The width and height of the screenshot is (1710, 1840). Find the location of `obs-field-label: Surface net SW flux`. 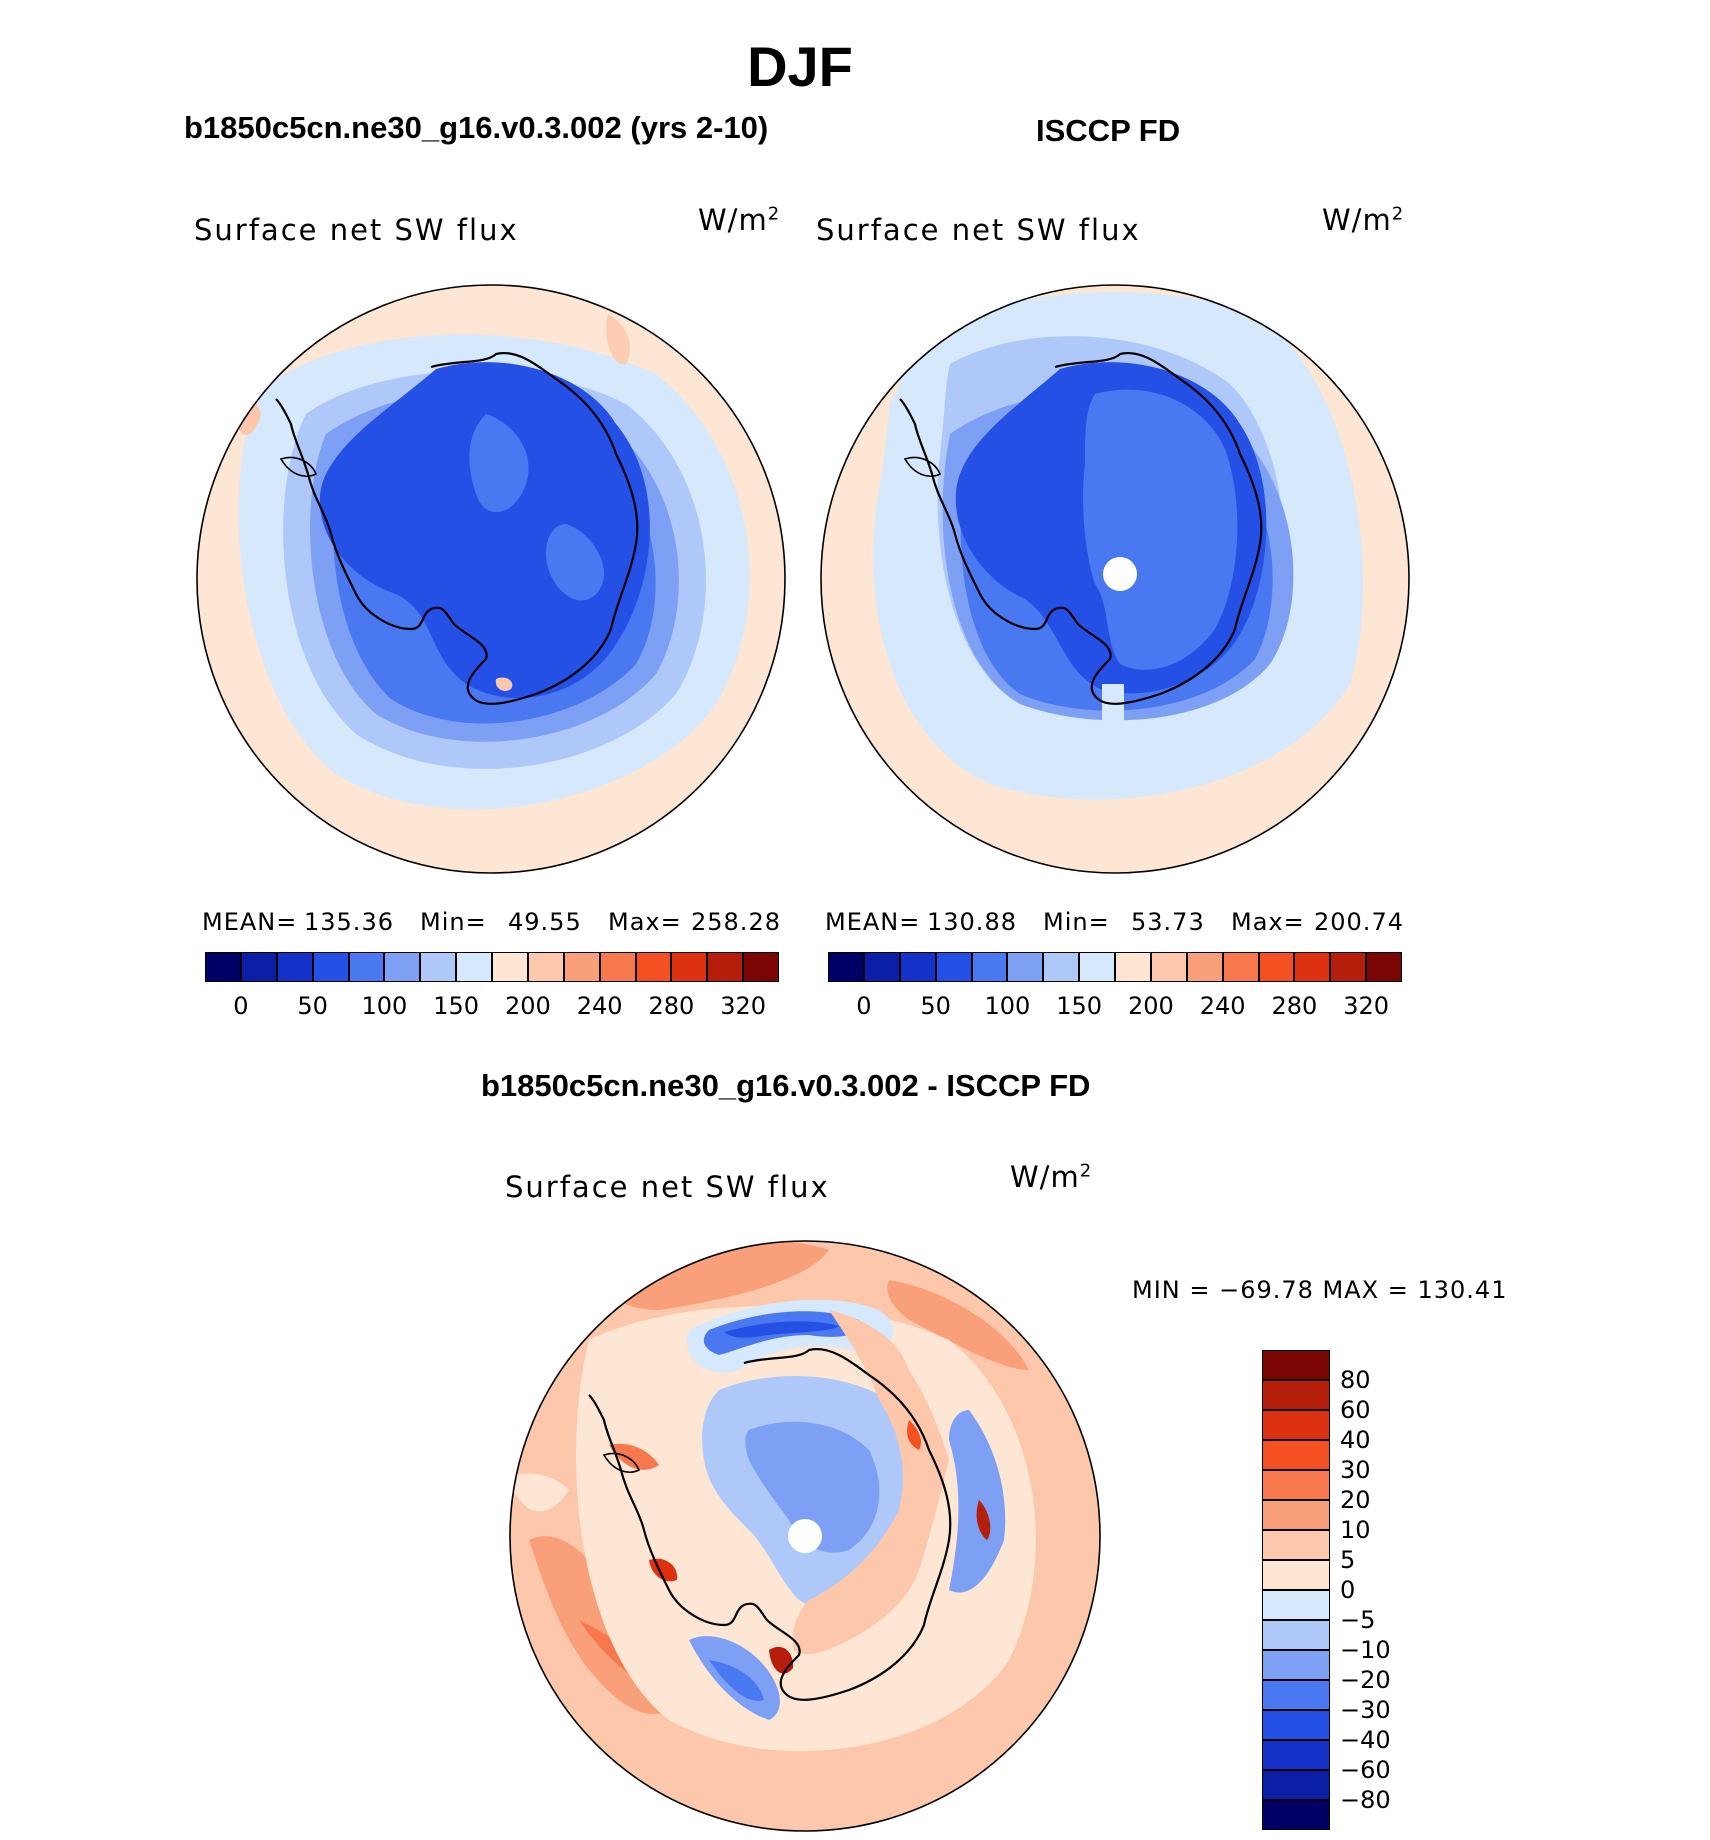

obs-field-label: Surface net SW flux is located at coordinates (978, 230).